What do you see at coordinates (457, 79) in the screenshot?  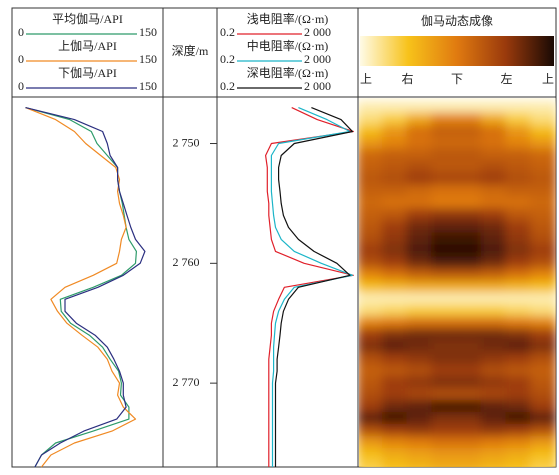 I see `azimuth-label: 下` at bounding box center [457, 79].